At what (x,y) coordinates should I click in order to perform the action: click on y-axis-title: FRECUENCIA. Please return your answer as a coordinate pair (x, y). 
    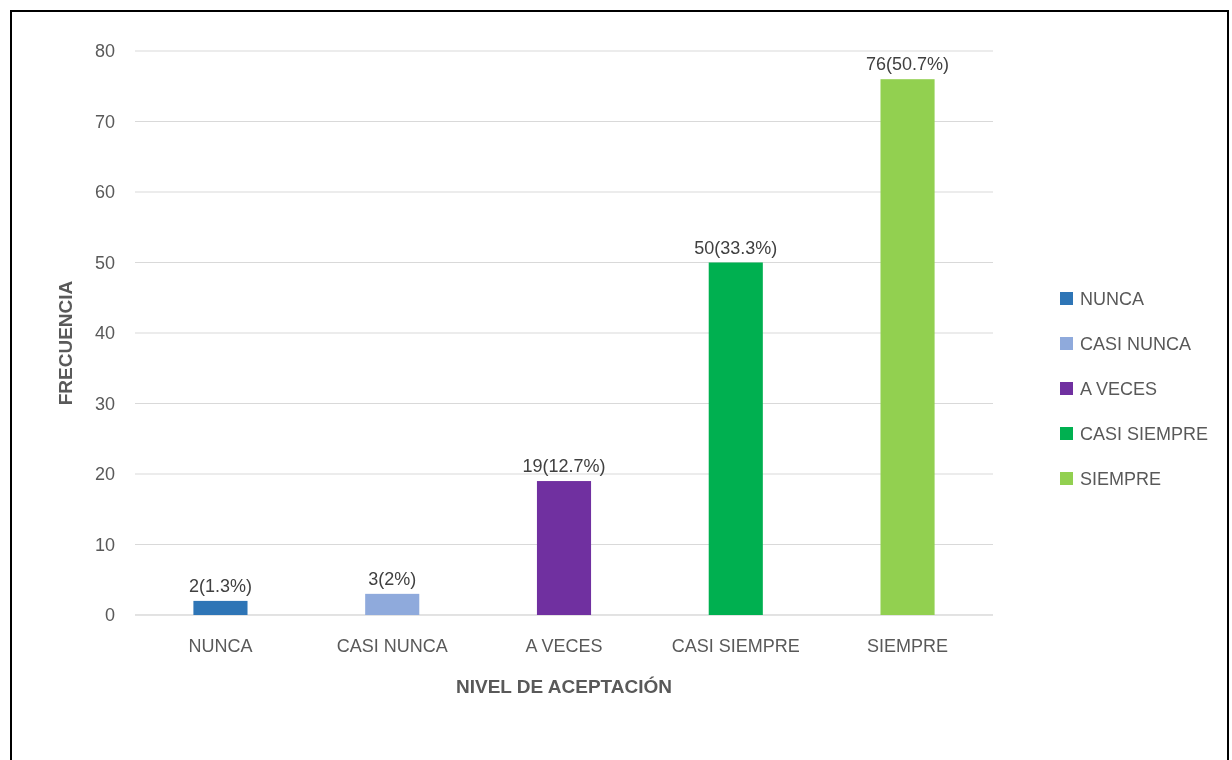
    Looking at the image, I should click on (65, 343).